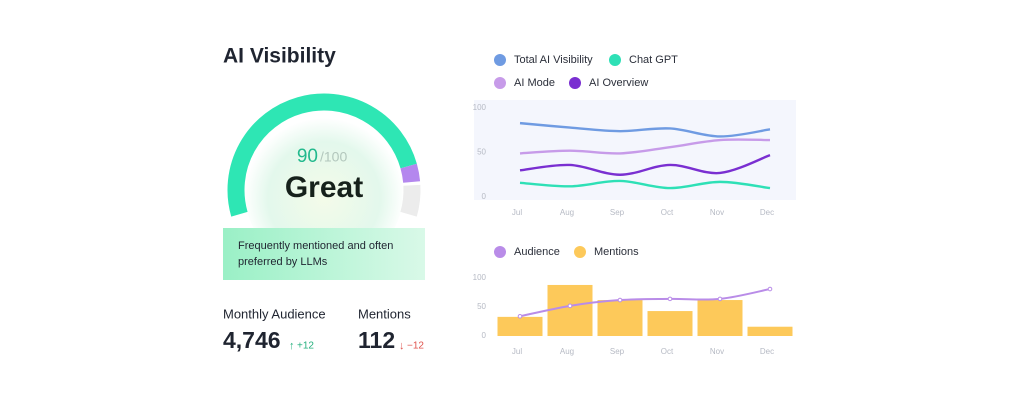  What do you see at coordinates (402, 346) in the screenshot?
I see `stat-delta-arrow: ↓` at bounding box center [402, 346].